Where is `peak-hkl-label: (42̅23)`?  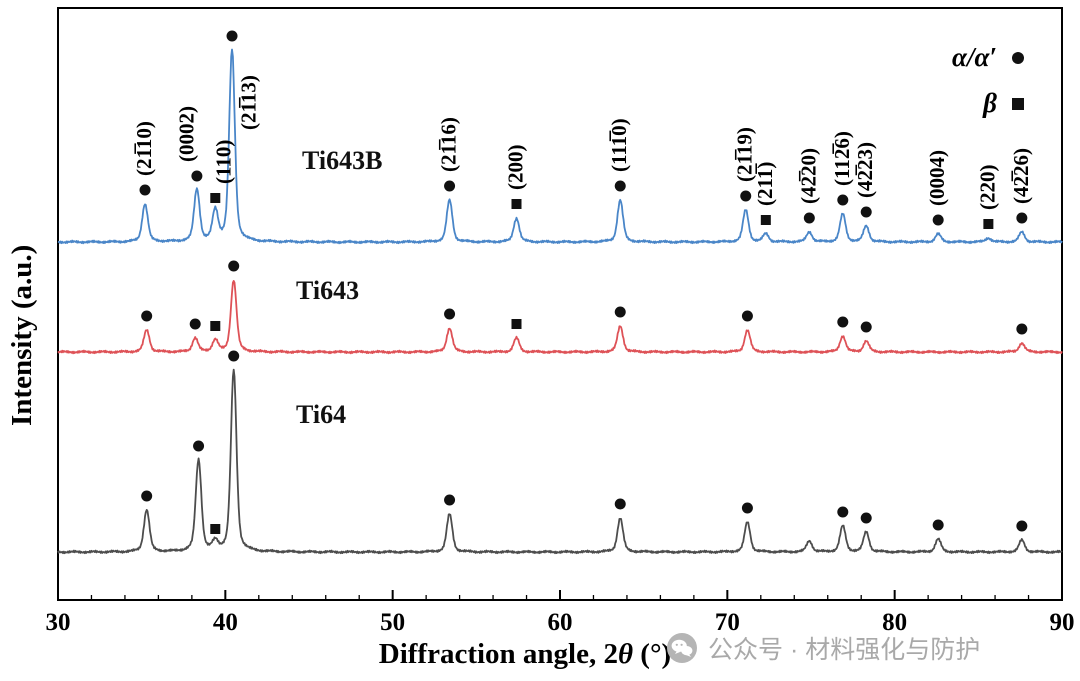
peak-hkl-label: (42̅23) is located at coordinates (865, 170).